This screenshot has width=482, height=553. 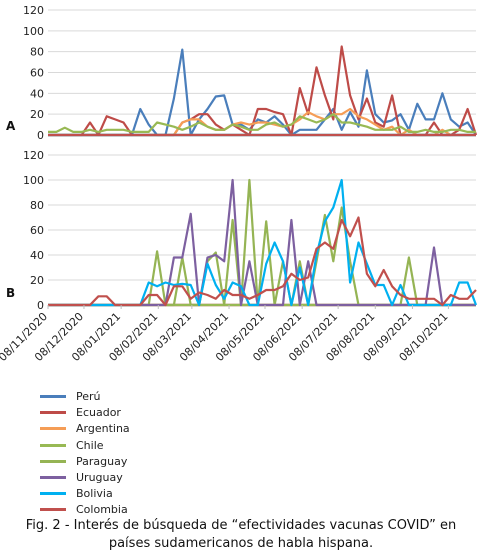 I want to click on panel-label: B, so click(x=10, y=293).